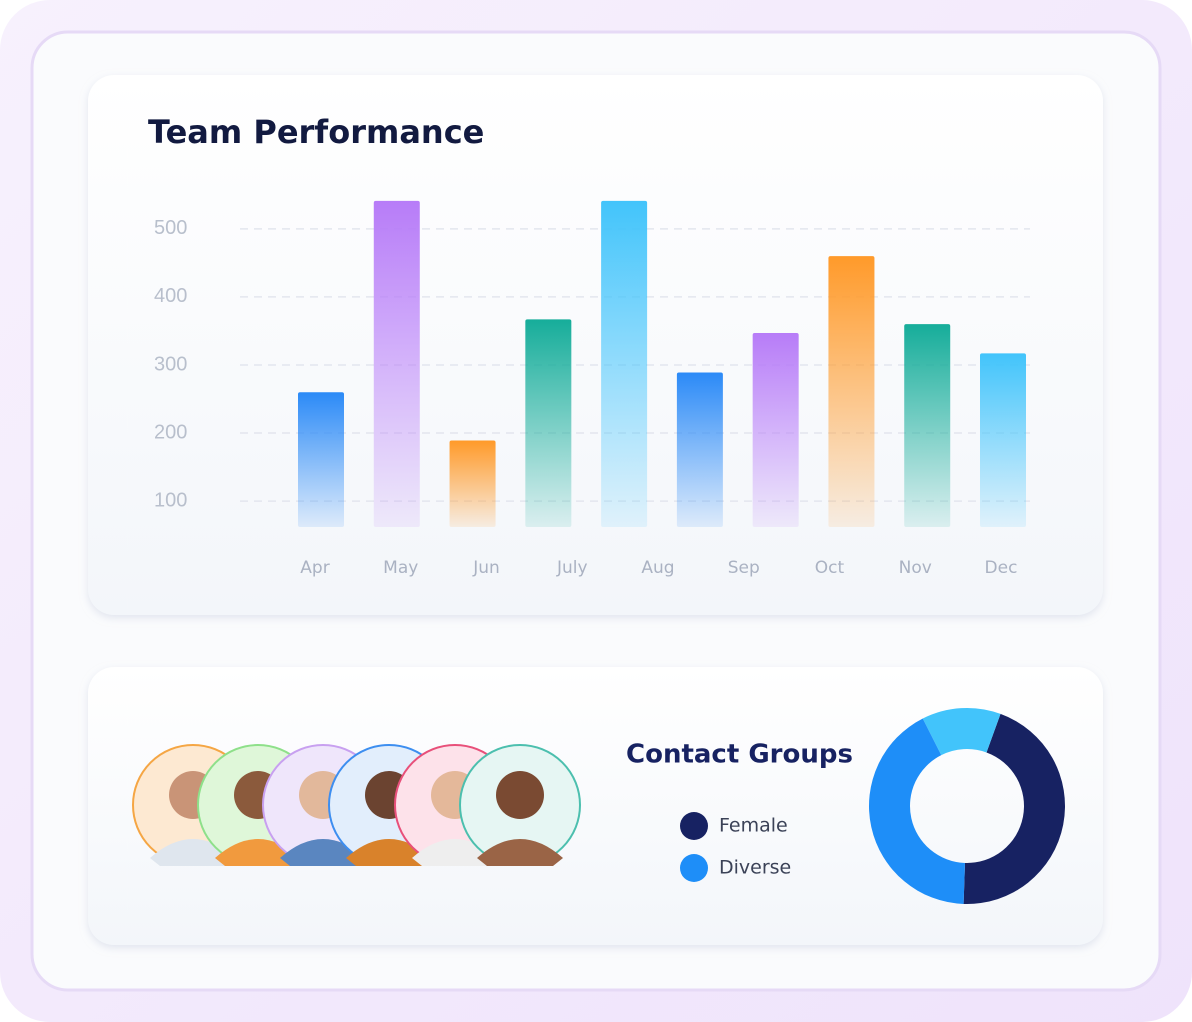 This screenshot has width=1192, height=1022. Describe the element at coordinates (830, 568) in the screenshot. I see `x-tick-label: Oct` at that location.